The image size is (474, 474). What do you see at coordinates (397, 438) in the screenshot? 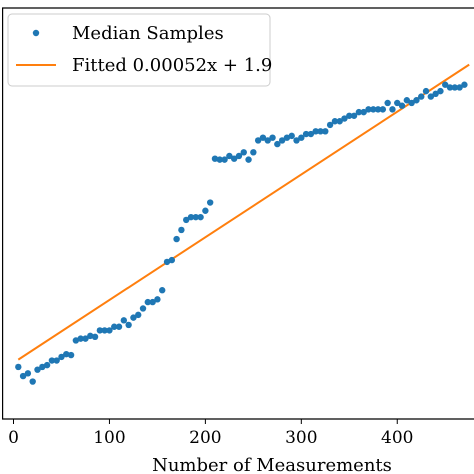
I see `x-tick-label: 400` at bounding box center [397, 438].